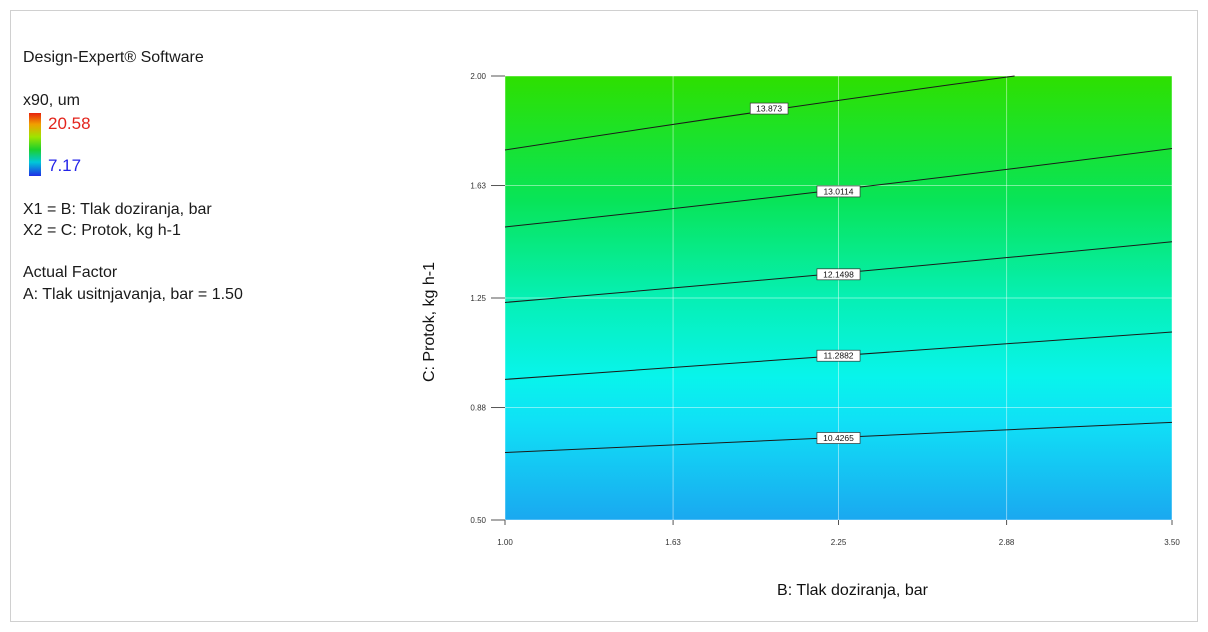  Describe the element at coordinates (478, 186) in the screenshot. I see `y-tick-label: 1.63` at that location.